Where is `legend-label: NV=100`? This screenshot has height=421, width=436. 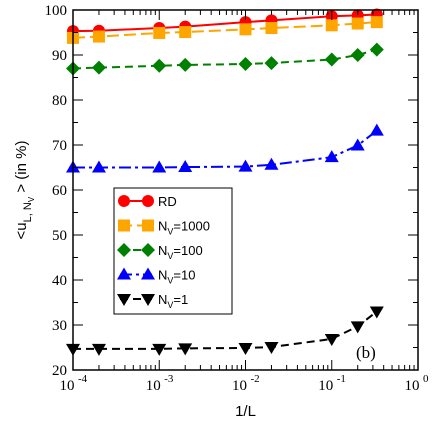
legend-label: NV=100 is located at coordinates (180, 252).